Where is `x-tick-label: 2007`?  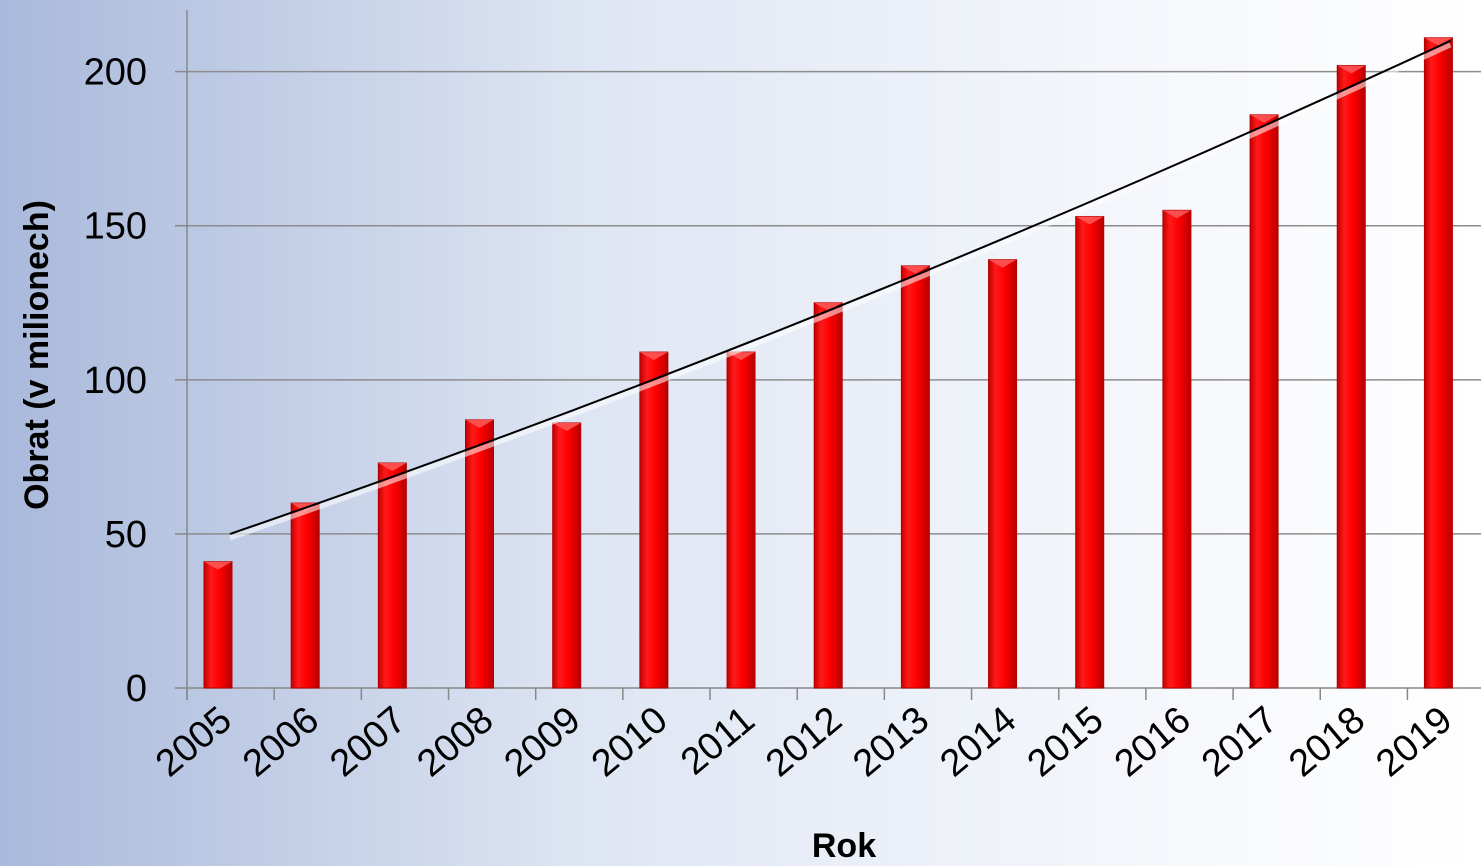
x-tick-label: 2007 is located at coordinates (368, 742).